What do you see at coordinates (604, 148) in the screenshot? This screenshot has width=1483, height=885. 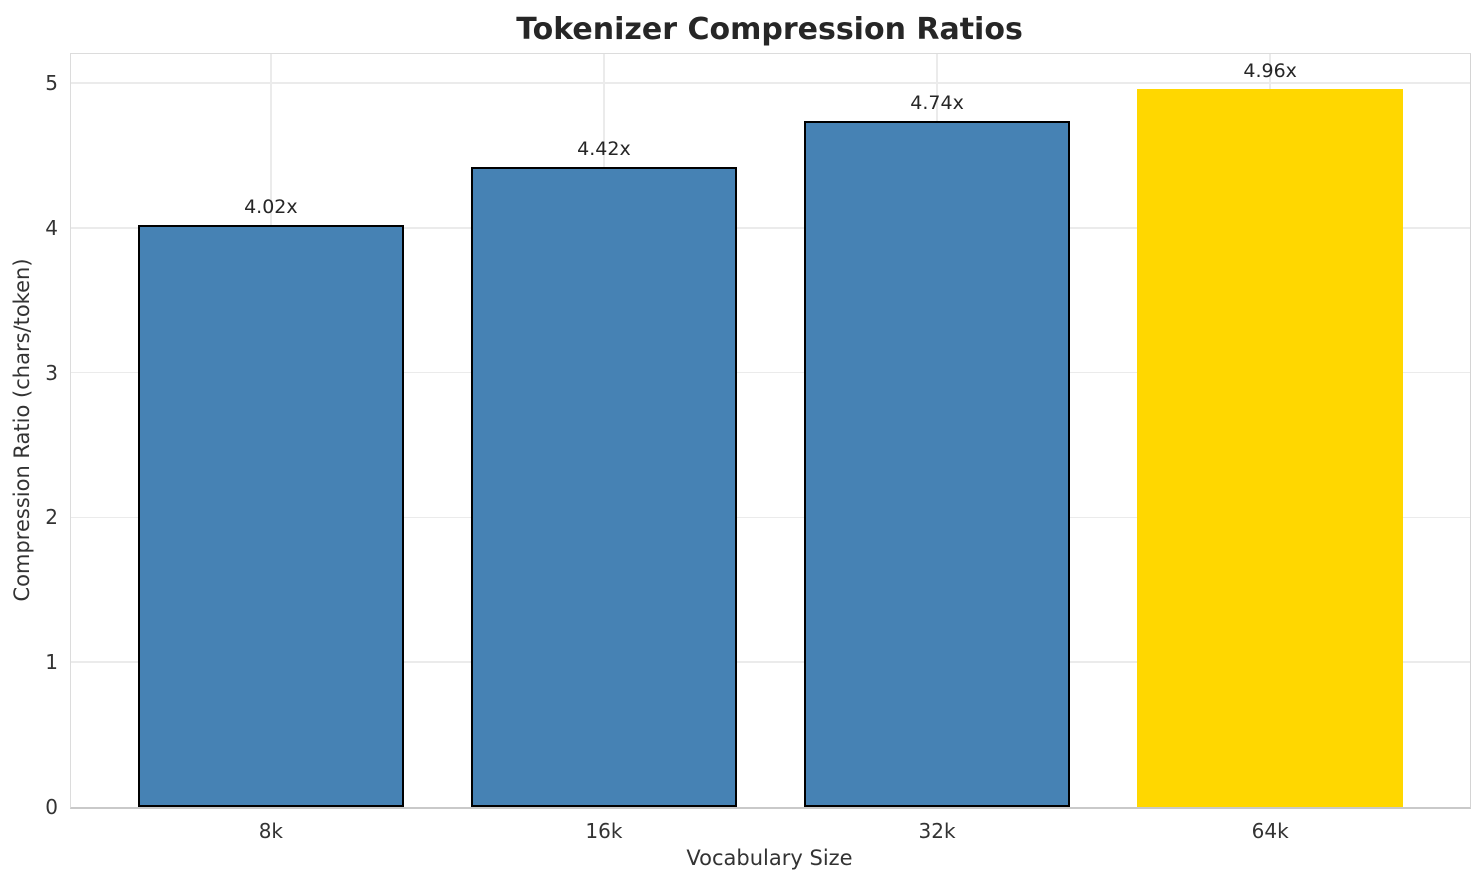 I see `bar-value-label: 4.42x` at bounding box center [604, 148].